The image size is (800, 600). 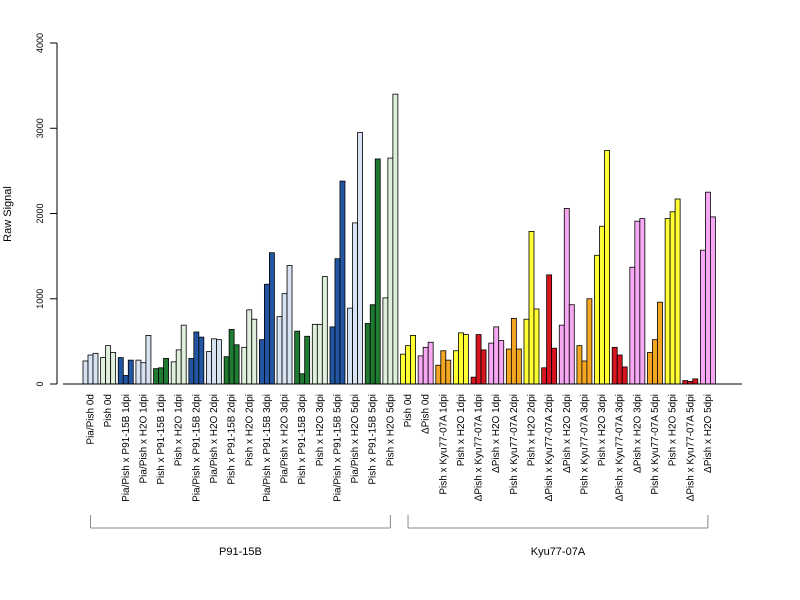 I want to click on y-tick-label: 0, so click(x=40, y=383).